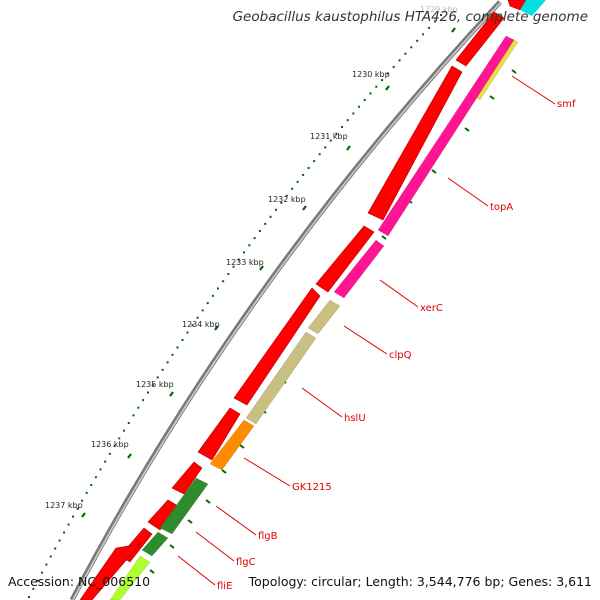 This screenshot has width=600, height=600. Describe the element at coordinates (215, 546) in the screenshot. I see `leader-flgC` at that location.